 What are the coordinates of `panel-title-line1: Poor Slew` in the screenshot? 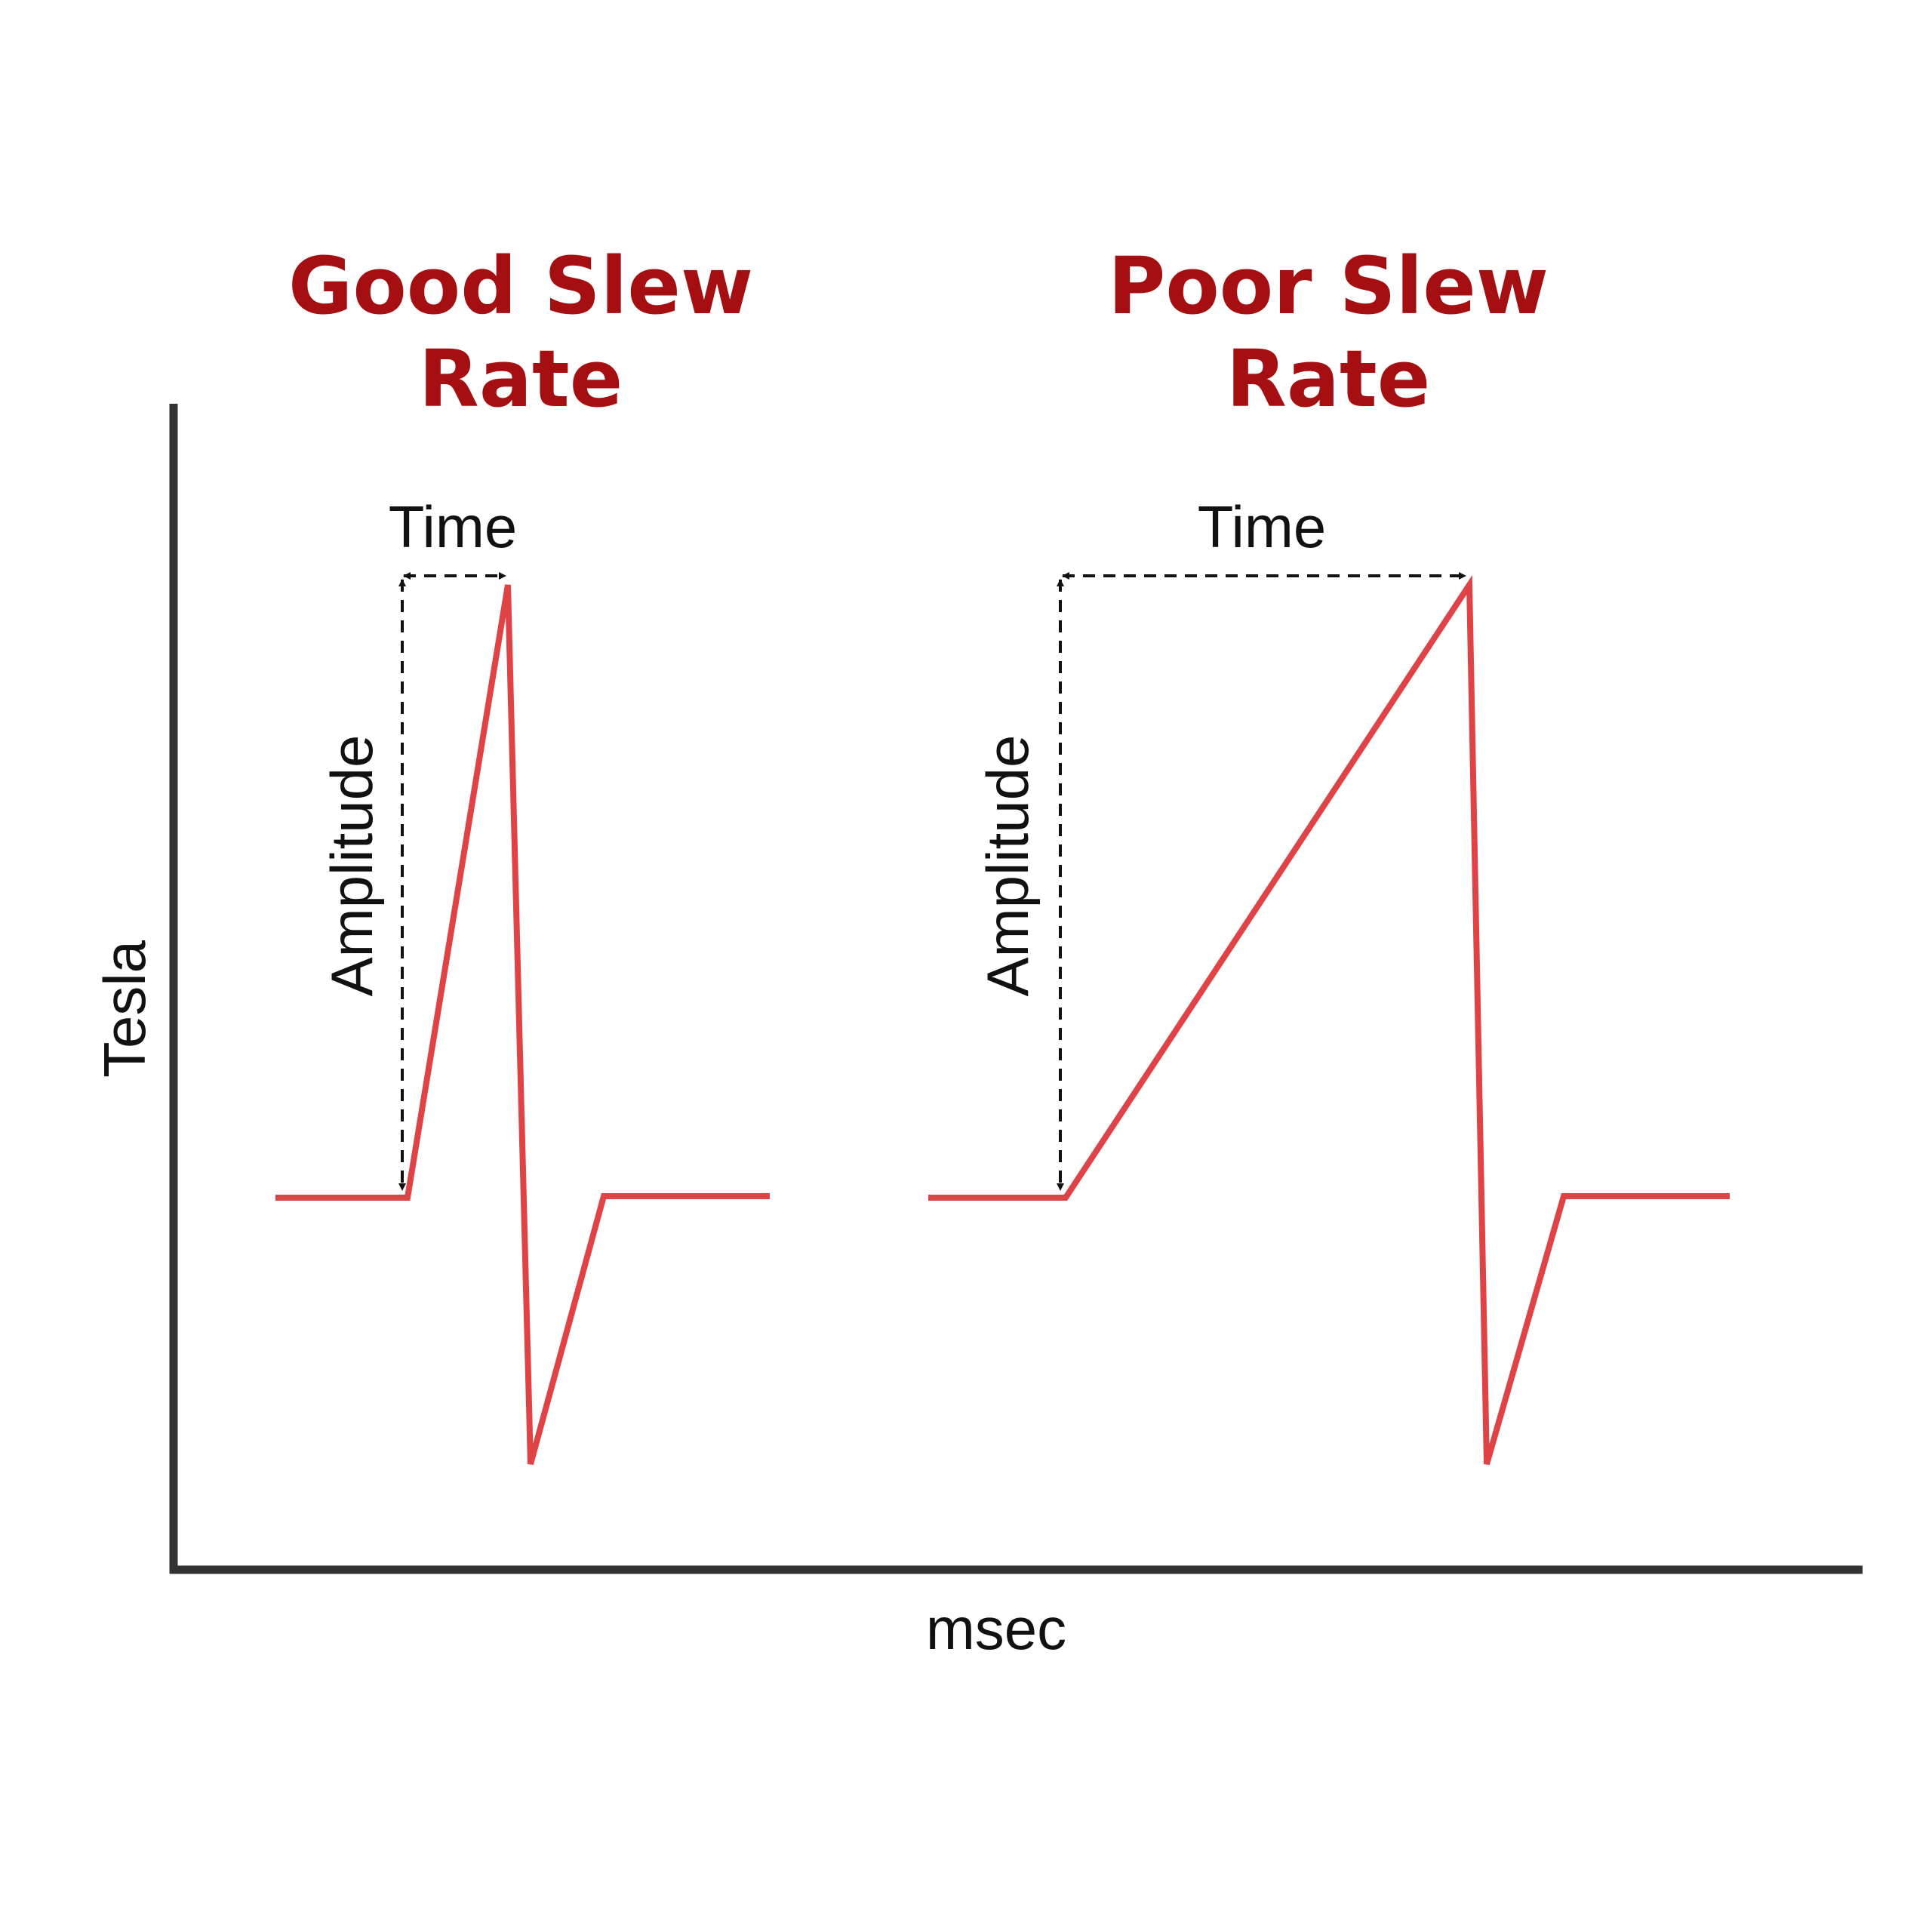 It's located at (1328, 286).